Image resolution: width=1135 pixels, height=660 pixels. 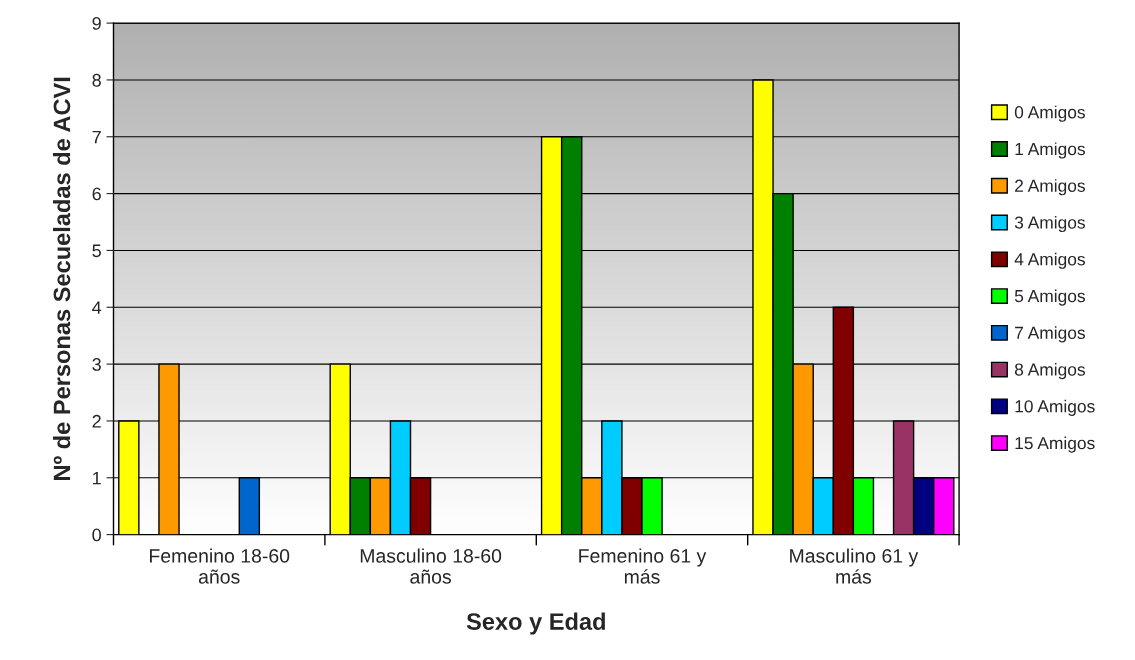 What do you see at coordinates (96, 23) in the screenshot?
I see `y-tick-label: 9` at bounding box center [96, 23].